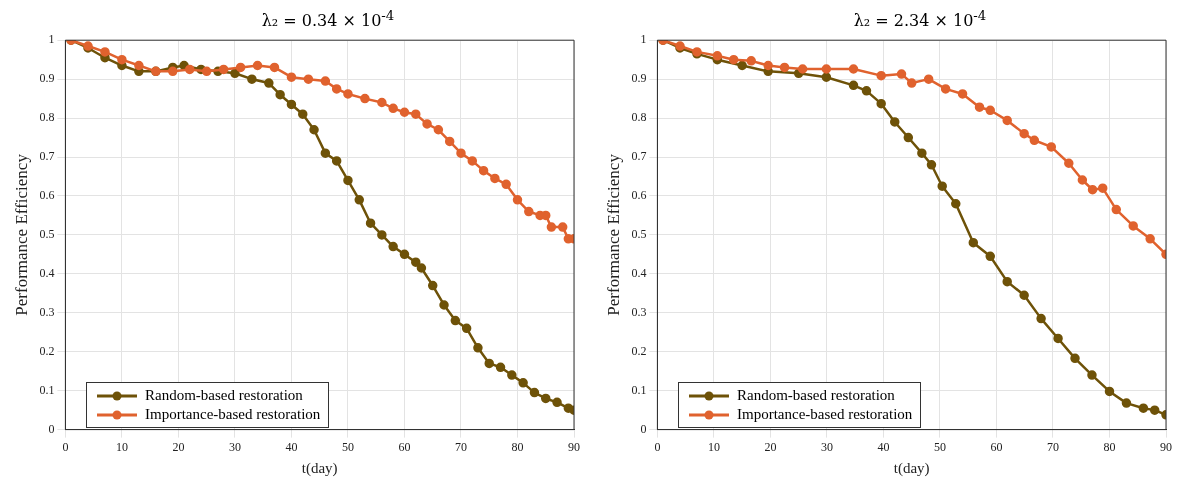  Describe the element at coordinates (328, 19) in the screenshot. I see `chart-title: λ₂ = 0.34 × 10$^{-4}$` at that location.